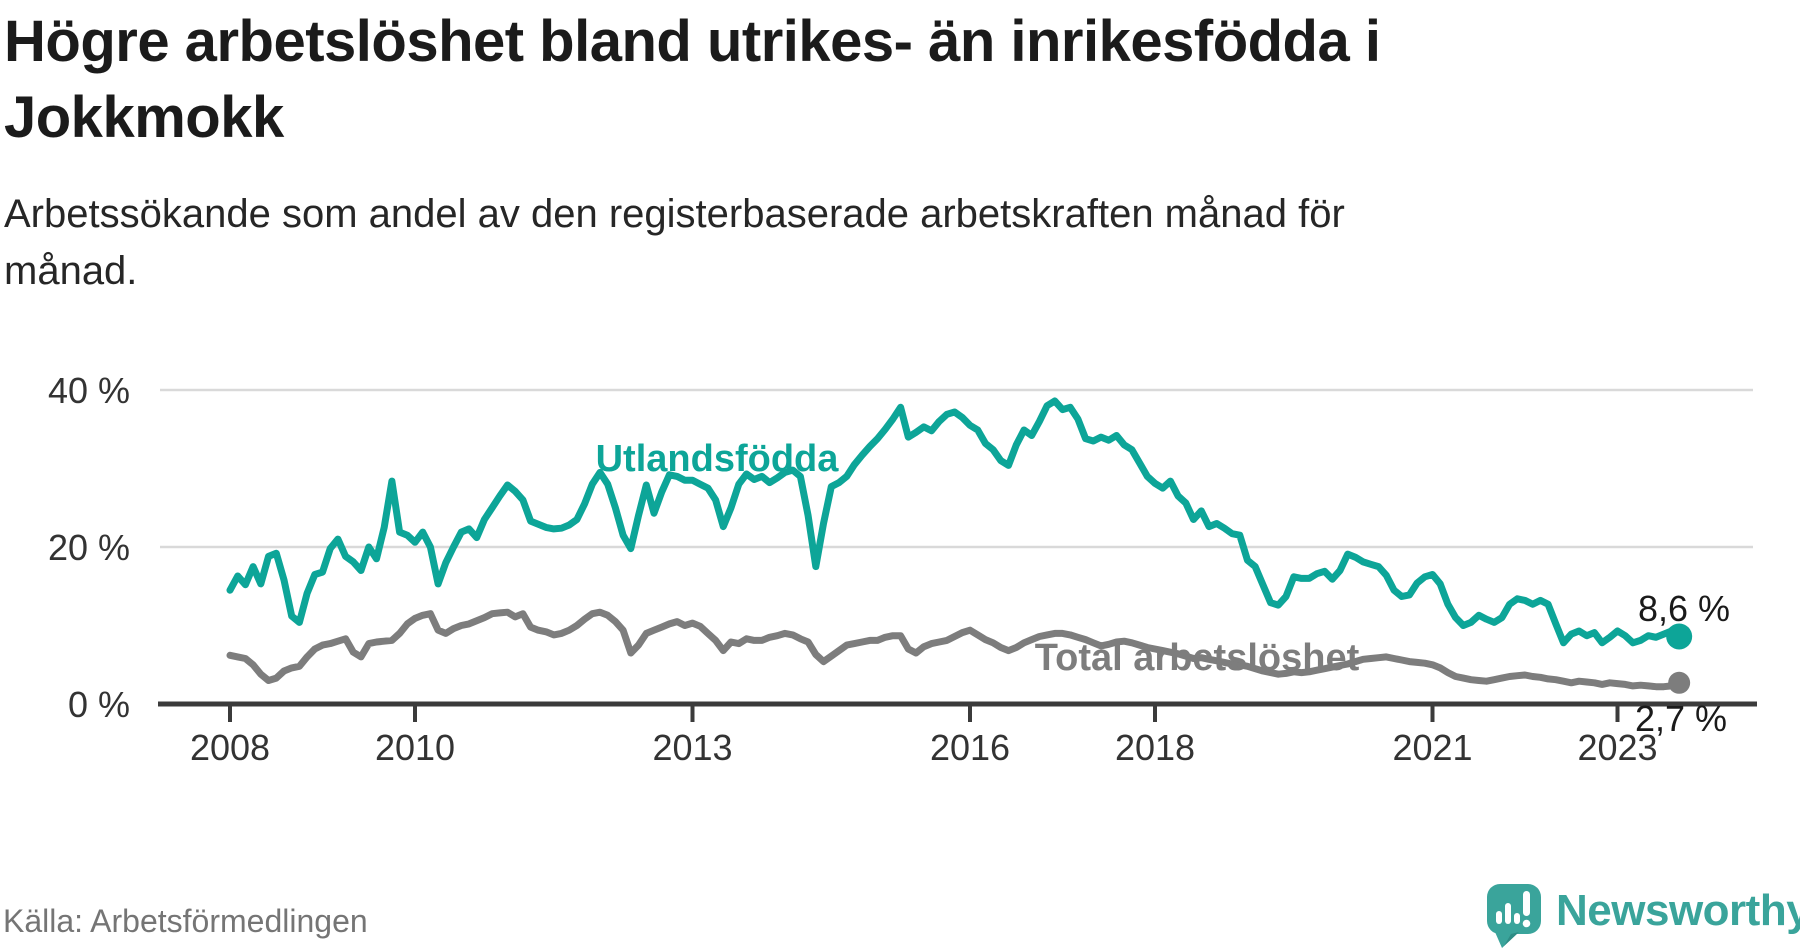 The image size is (1800, 948). Describe the element at coordinates (692, 747) in the screenshot. I see `x-axis-label-2013: 2013` at that location.